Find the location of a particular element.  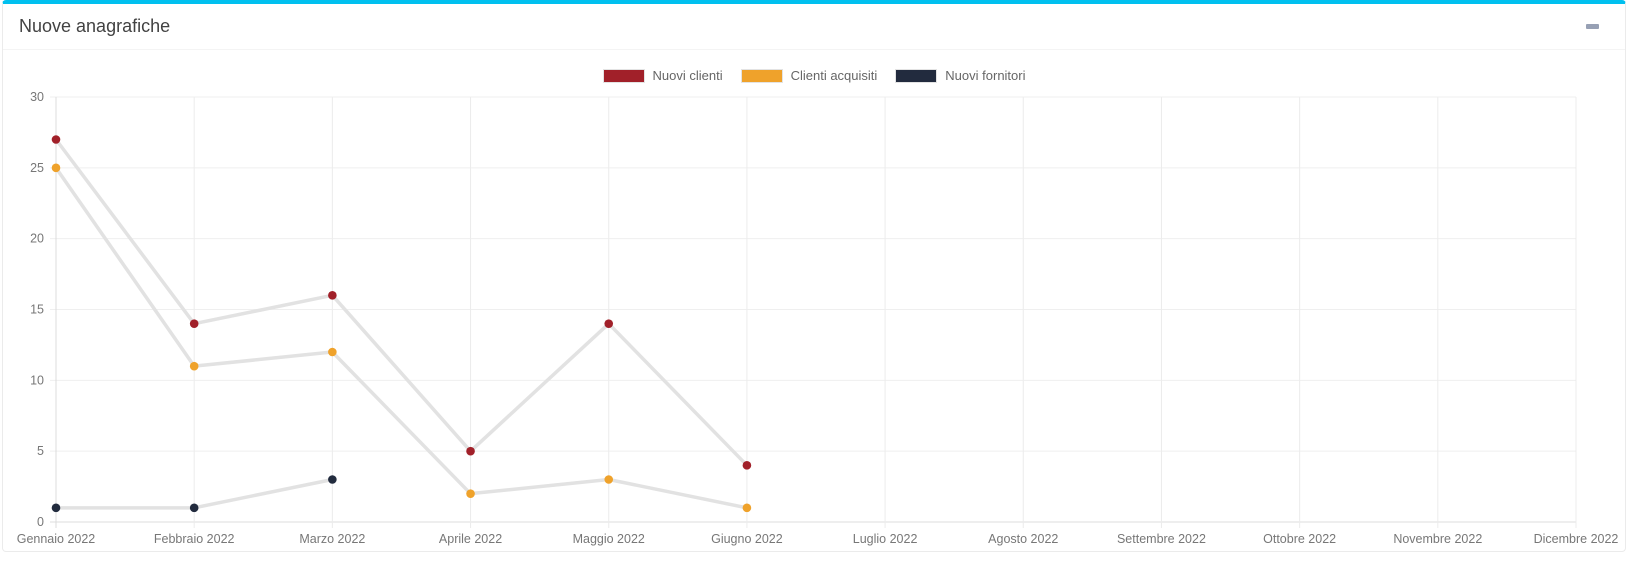

collapse-button is located at coordinates (1592, 26).